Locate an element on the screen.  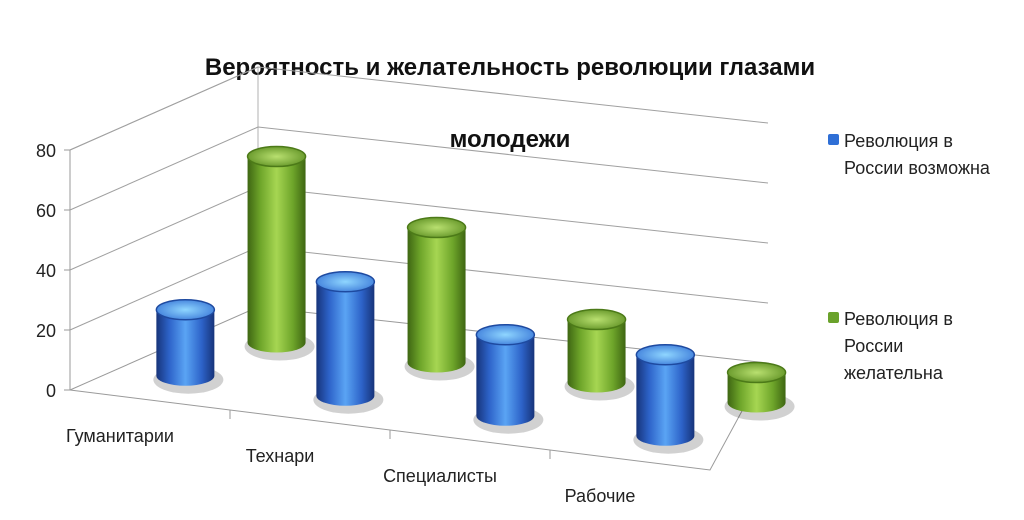
y-tick-label: 60 is located at coordinates (46, 211).